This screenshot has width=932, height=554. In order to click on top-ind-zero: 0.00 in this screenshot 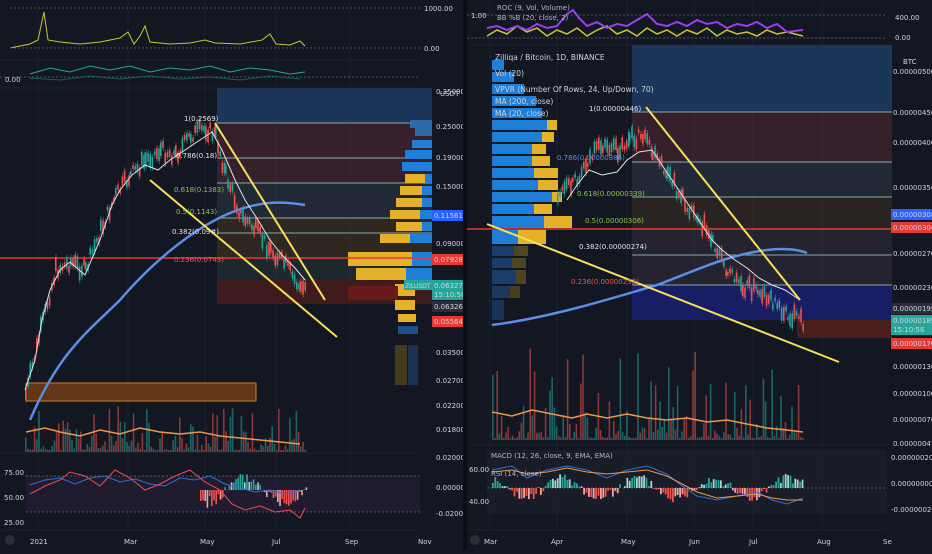, I will do `click(432, 49)`.